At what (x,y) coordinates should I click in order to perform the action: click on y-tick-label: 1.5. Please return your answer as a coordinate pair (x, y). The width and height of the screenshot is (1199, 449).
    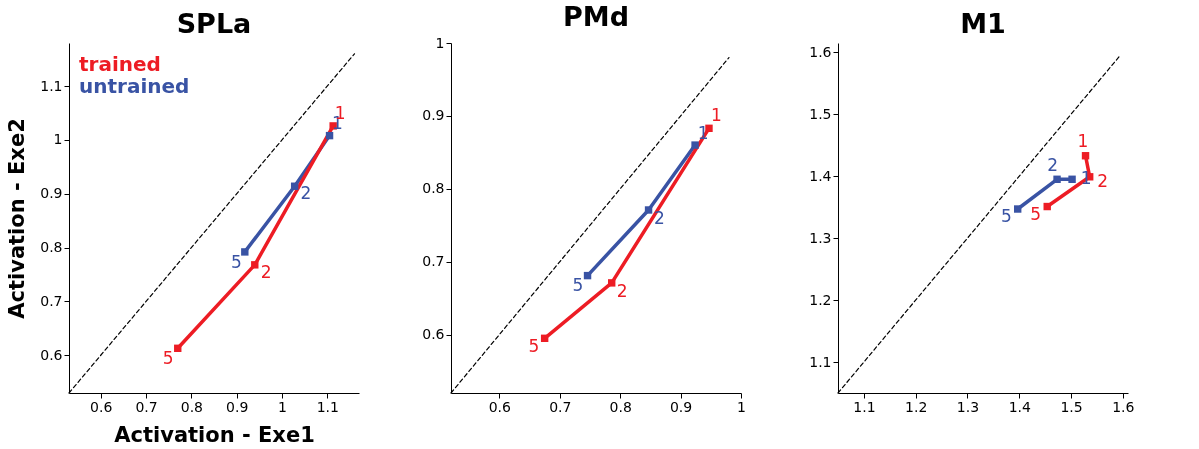
    Looking at the image, I should click on (820, 113).